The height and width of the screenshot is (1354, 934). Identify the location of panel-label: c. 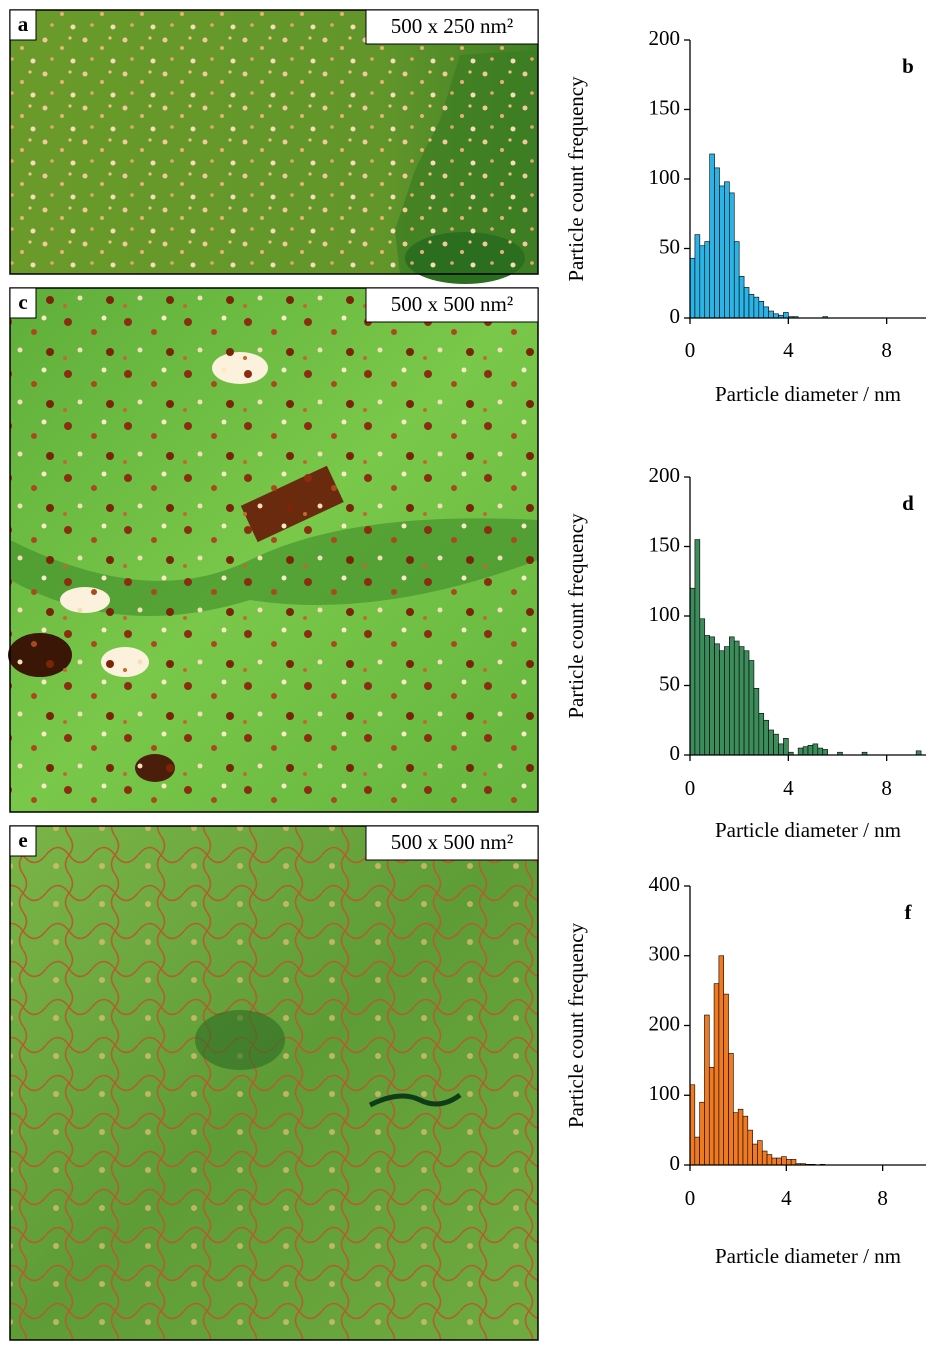
(22, 302).